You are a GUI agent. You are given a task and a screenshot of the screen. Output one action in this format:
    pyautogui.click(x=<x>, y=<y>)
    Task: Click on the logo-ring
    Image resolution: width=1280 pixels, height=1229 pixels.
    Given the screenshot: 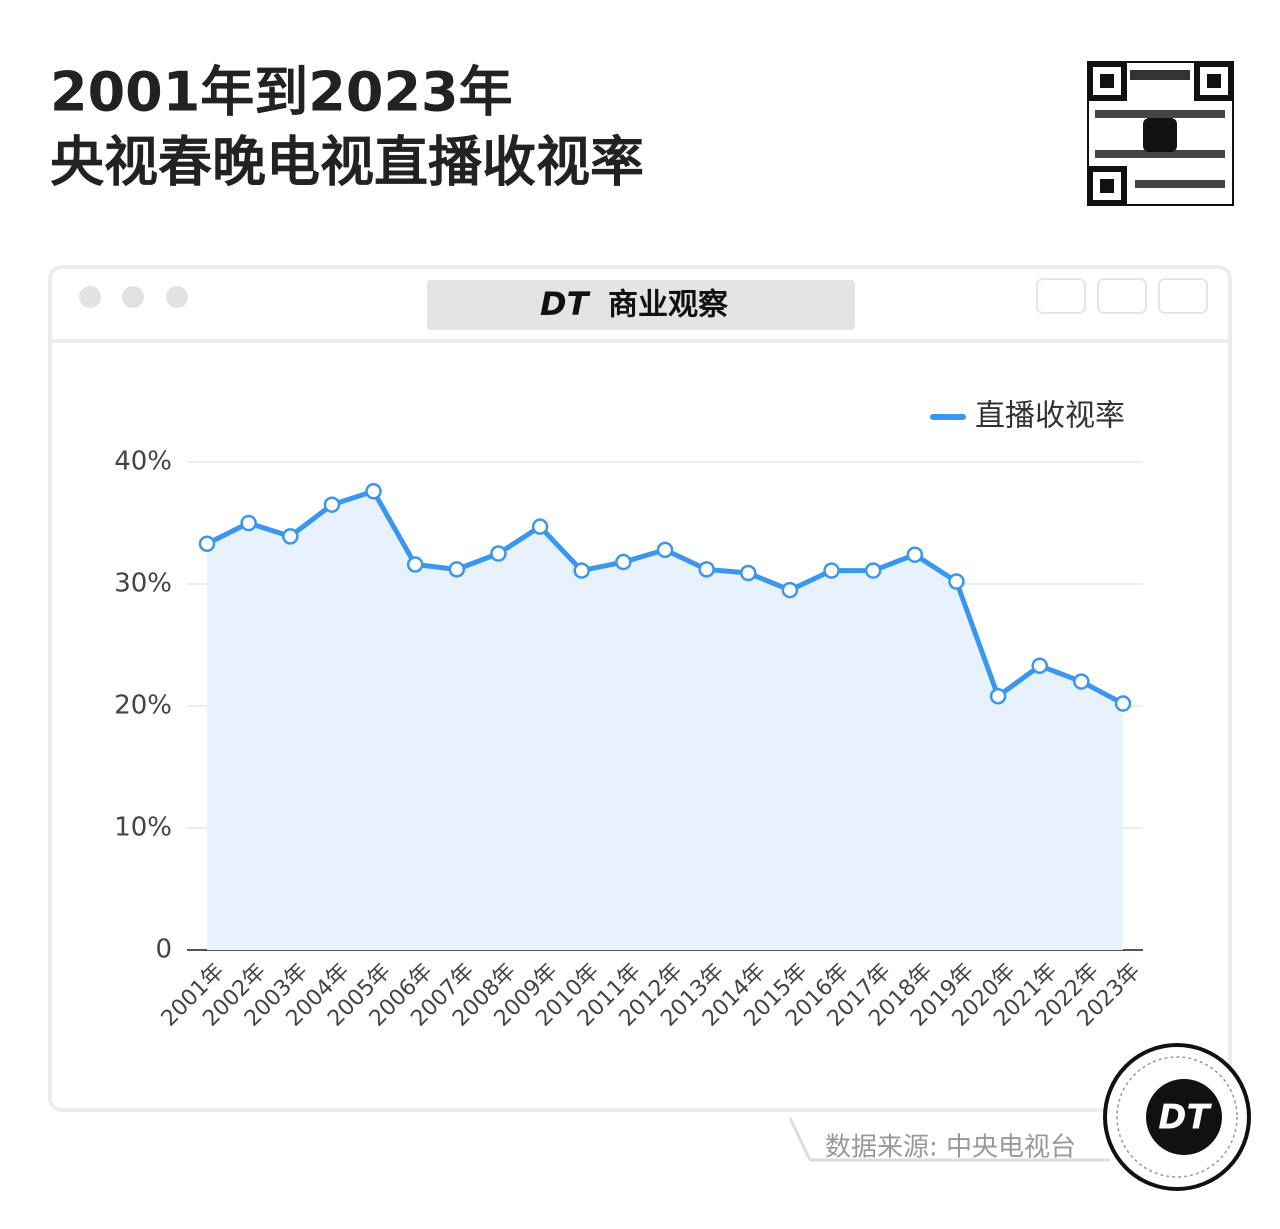 What is the action you would take?
    pyautogui.click(x=1177, y=1117)
    